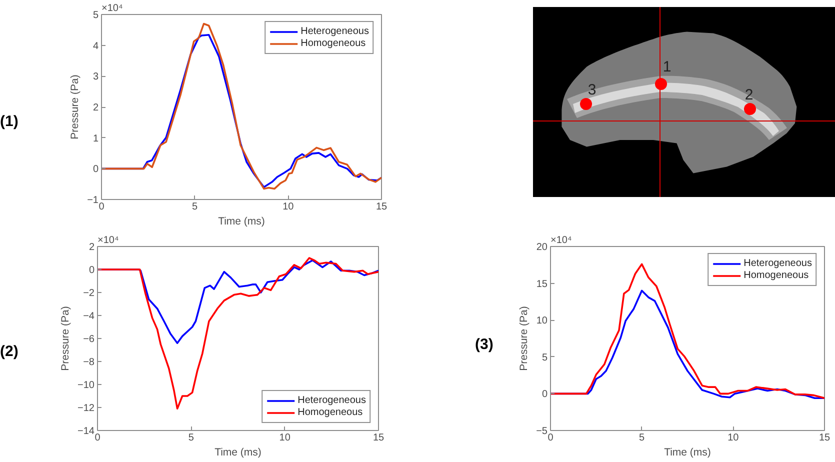 Image resolution: width=835 pixels, height=462 pixels. What do you see at coordinates (89, 316) in the screenshot?
I see `y-tick-label: −4` at bounding box center [89, 316].